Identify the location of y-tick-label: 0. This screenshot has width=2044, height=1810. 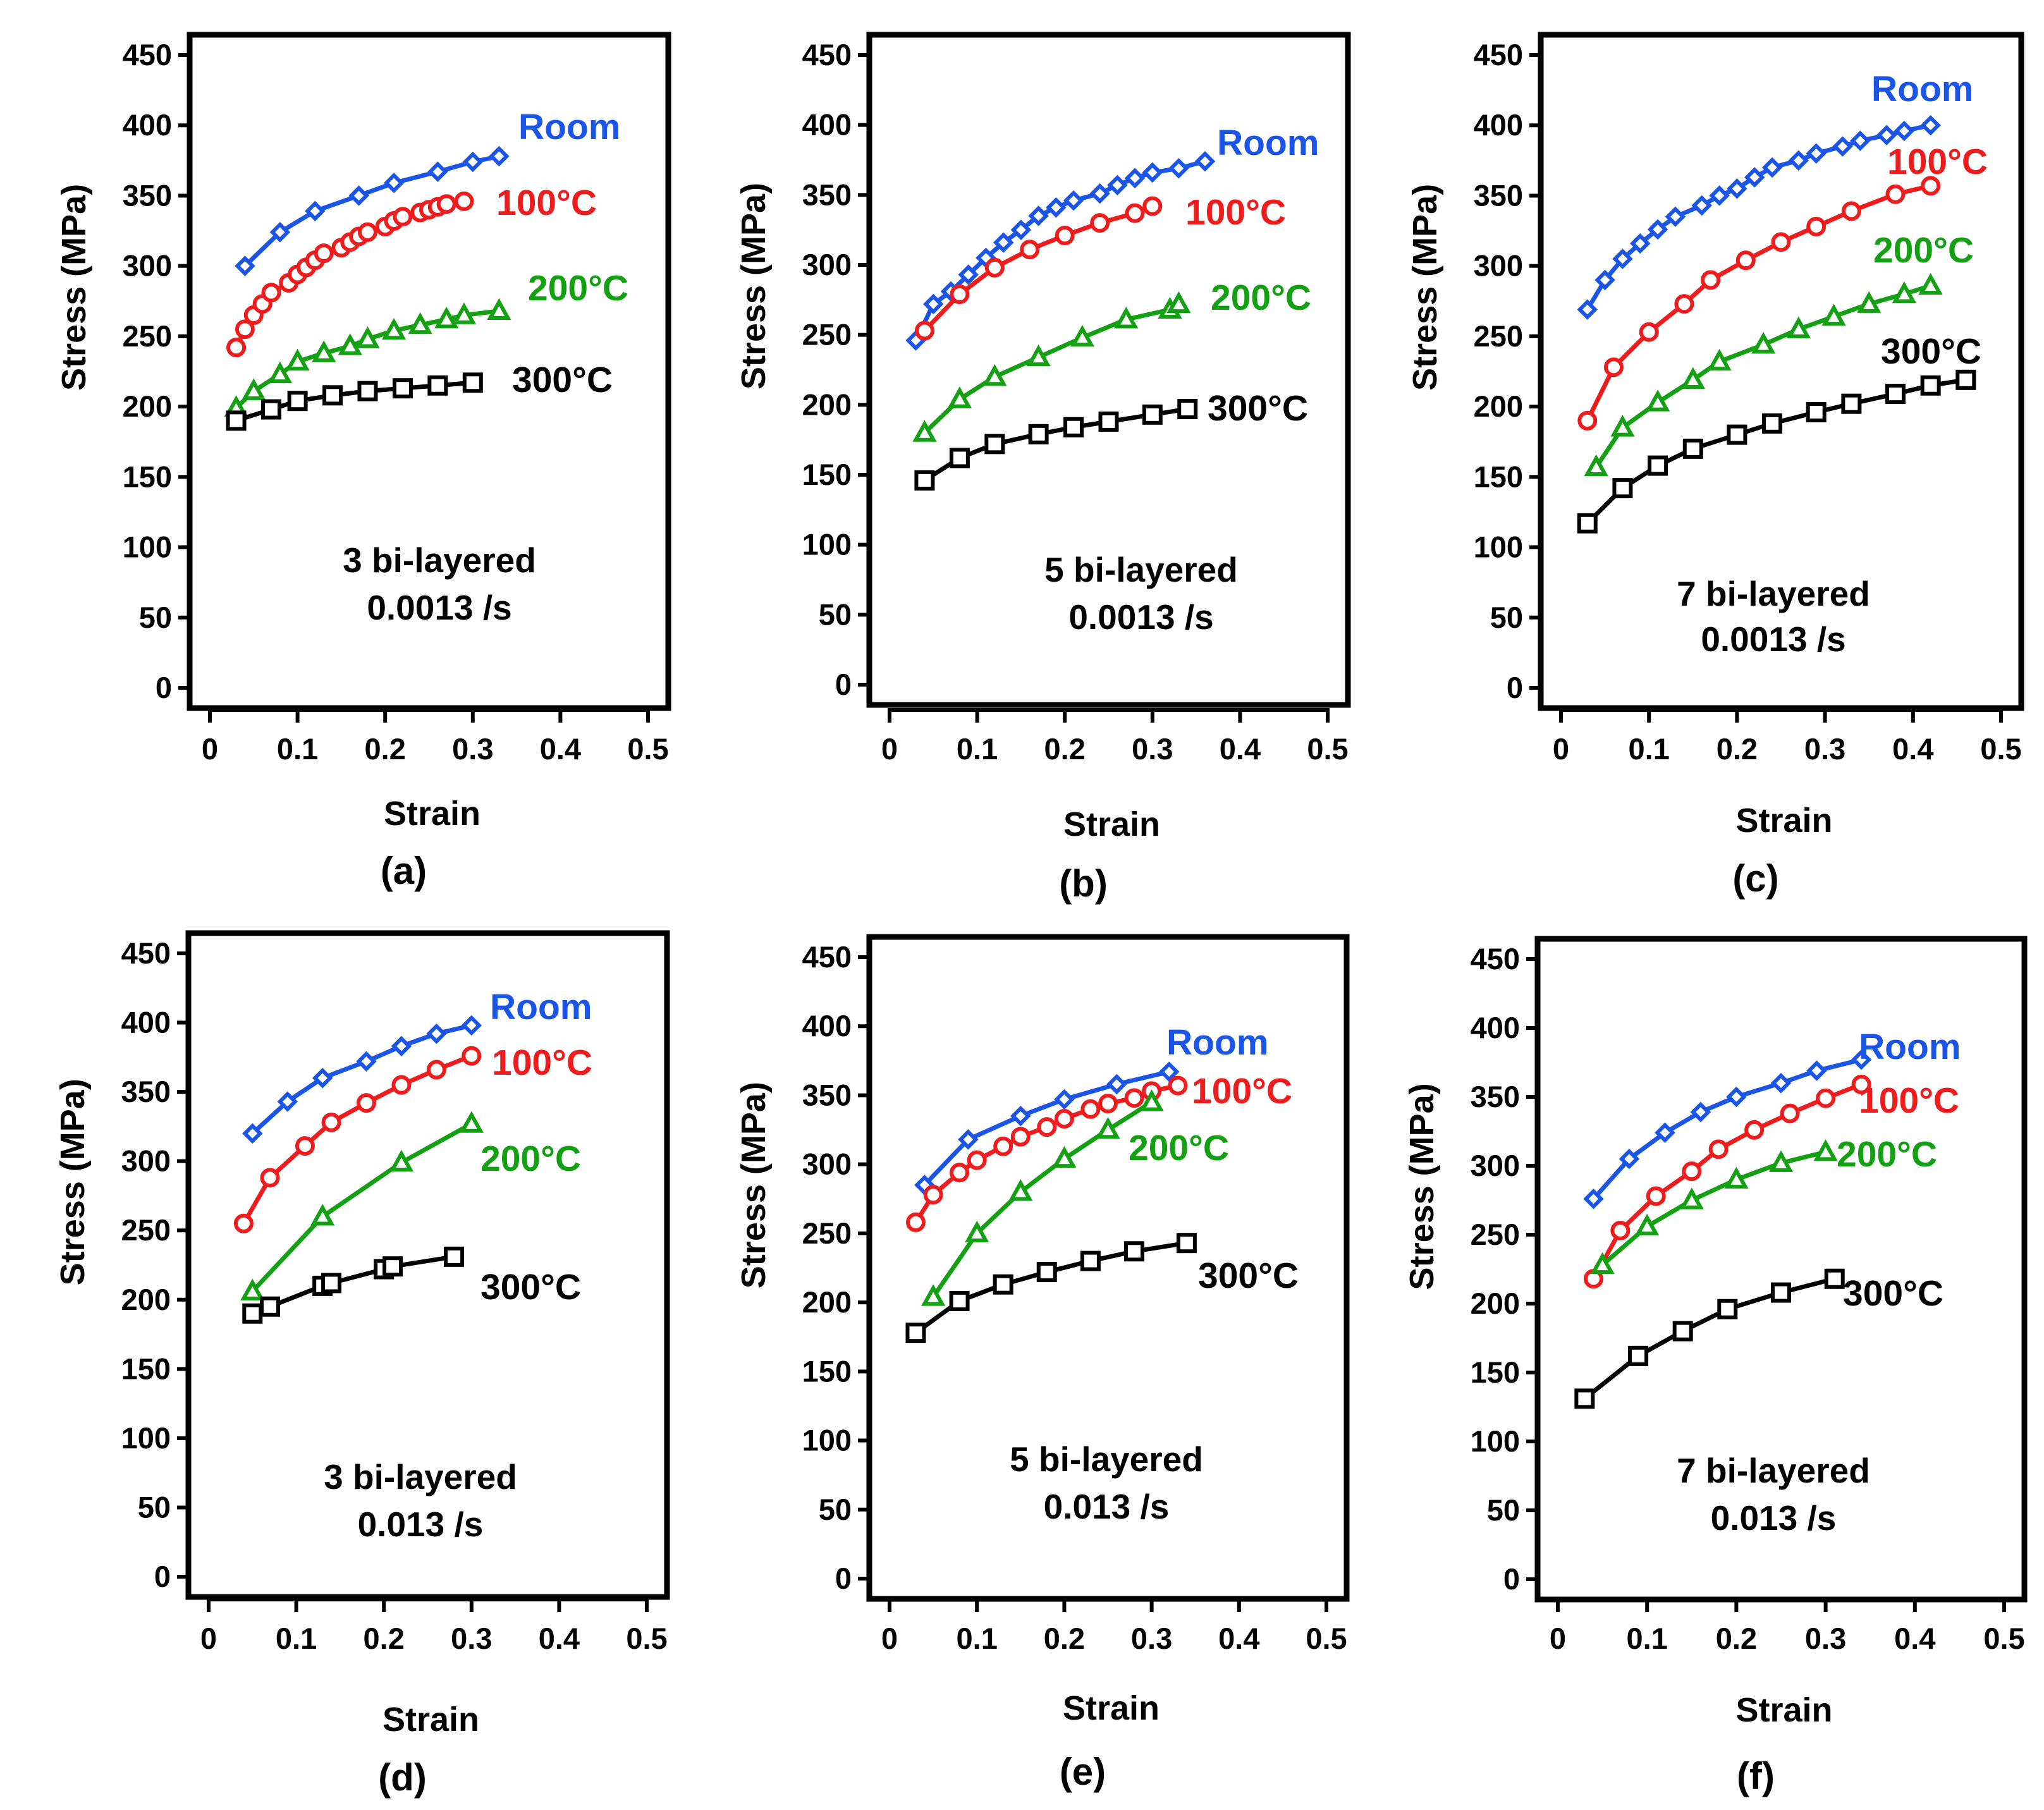
(163, 1577).